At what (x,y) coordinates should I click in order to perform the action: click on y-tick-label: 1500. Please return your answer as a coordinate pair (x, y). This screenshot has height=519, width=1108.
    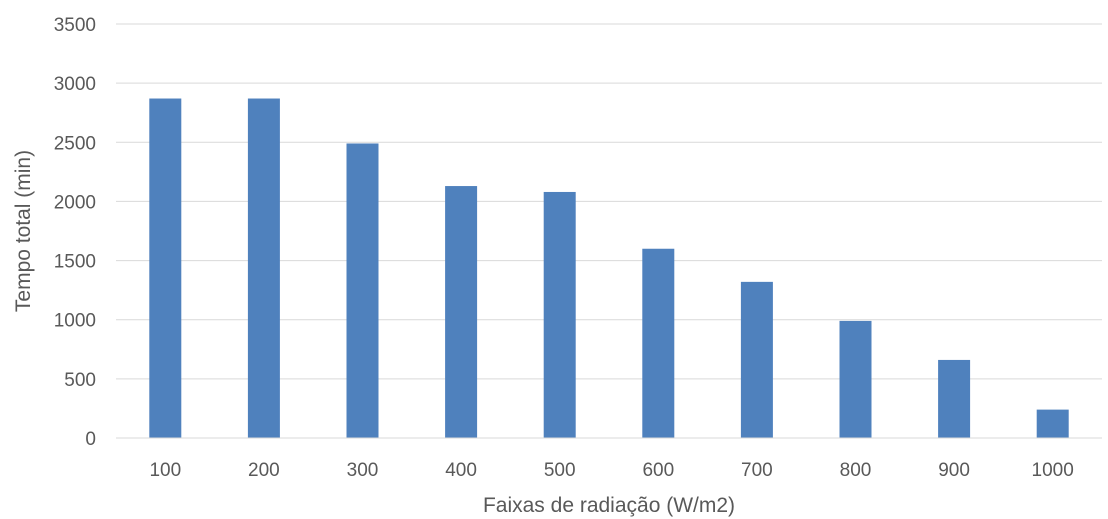
    Looking at the image, I should click on (75, 262).